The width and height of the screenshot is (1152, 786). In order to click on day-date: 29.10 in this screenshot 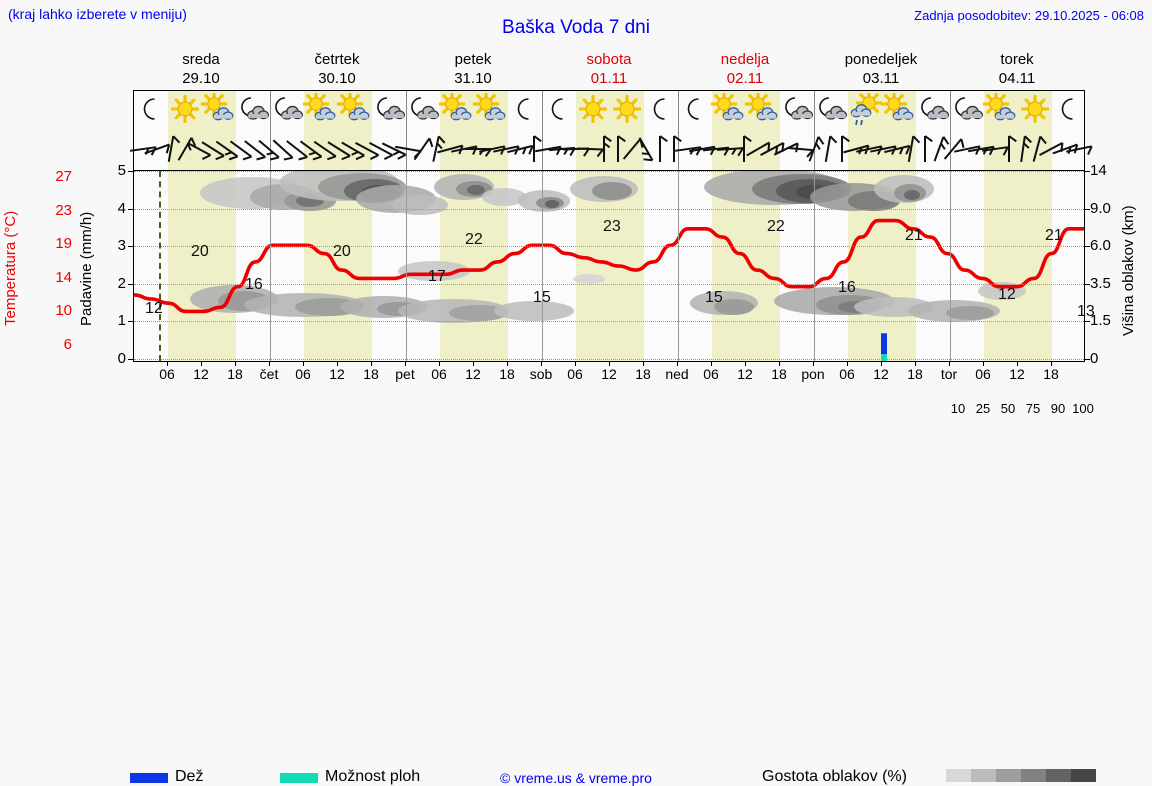, I will do `click(201, 78)`.